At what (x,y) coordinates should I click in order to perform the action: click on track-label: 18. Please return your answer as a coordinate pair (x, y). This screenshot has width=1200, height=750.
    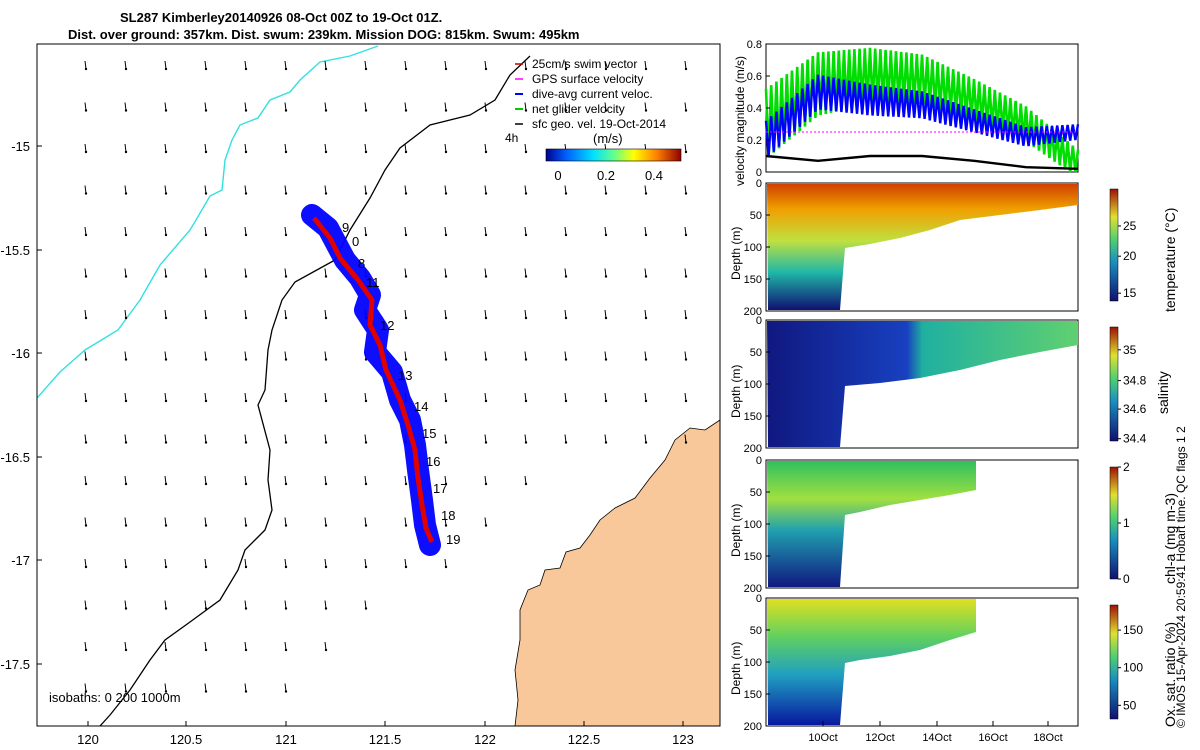
    Looking at the image, I should click on (448, 515).